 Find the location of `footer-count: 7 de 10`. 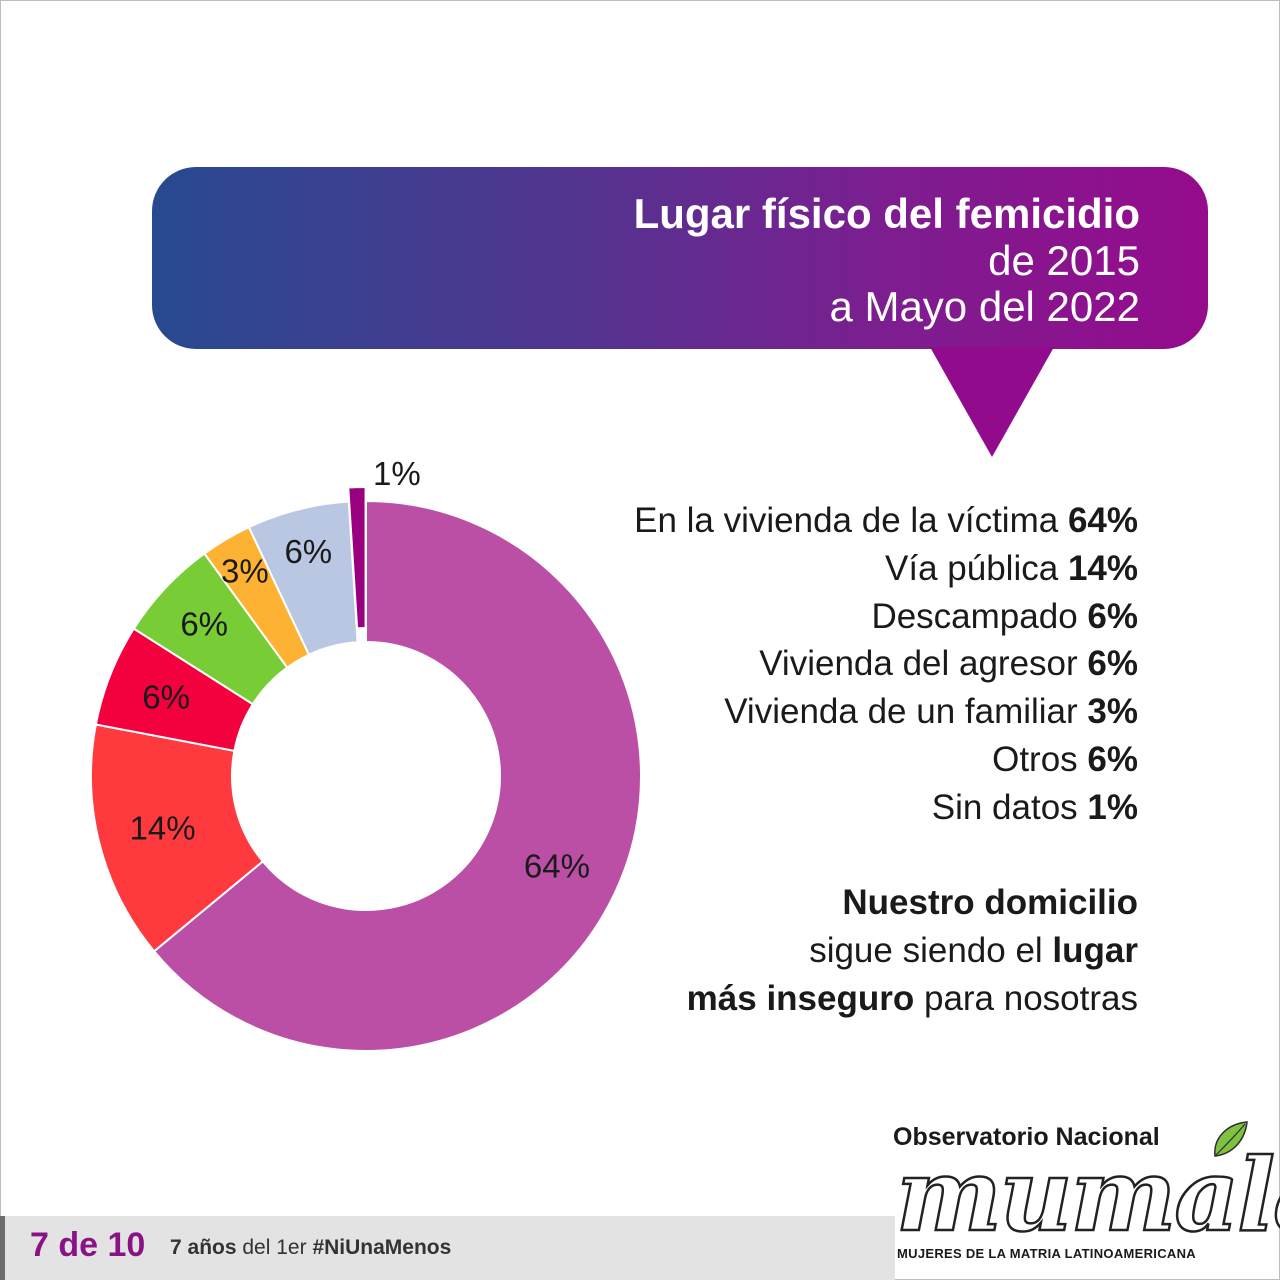

footer-count: 7 de 10 is located at coordinates (88, 1245).